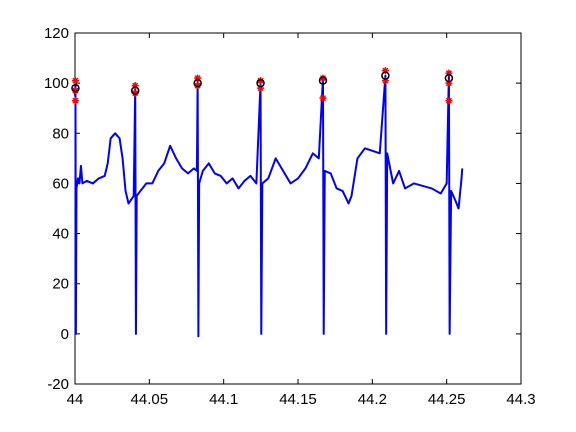 This screenshot has height=432, width=576. Describe the element at coordinates (75, 399) in the screenshot. I see `x-tick-label: 44` at that location.